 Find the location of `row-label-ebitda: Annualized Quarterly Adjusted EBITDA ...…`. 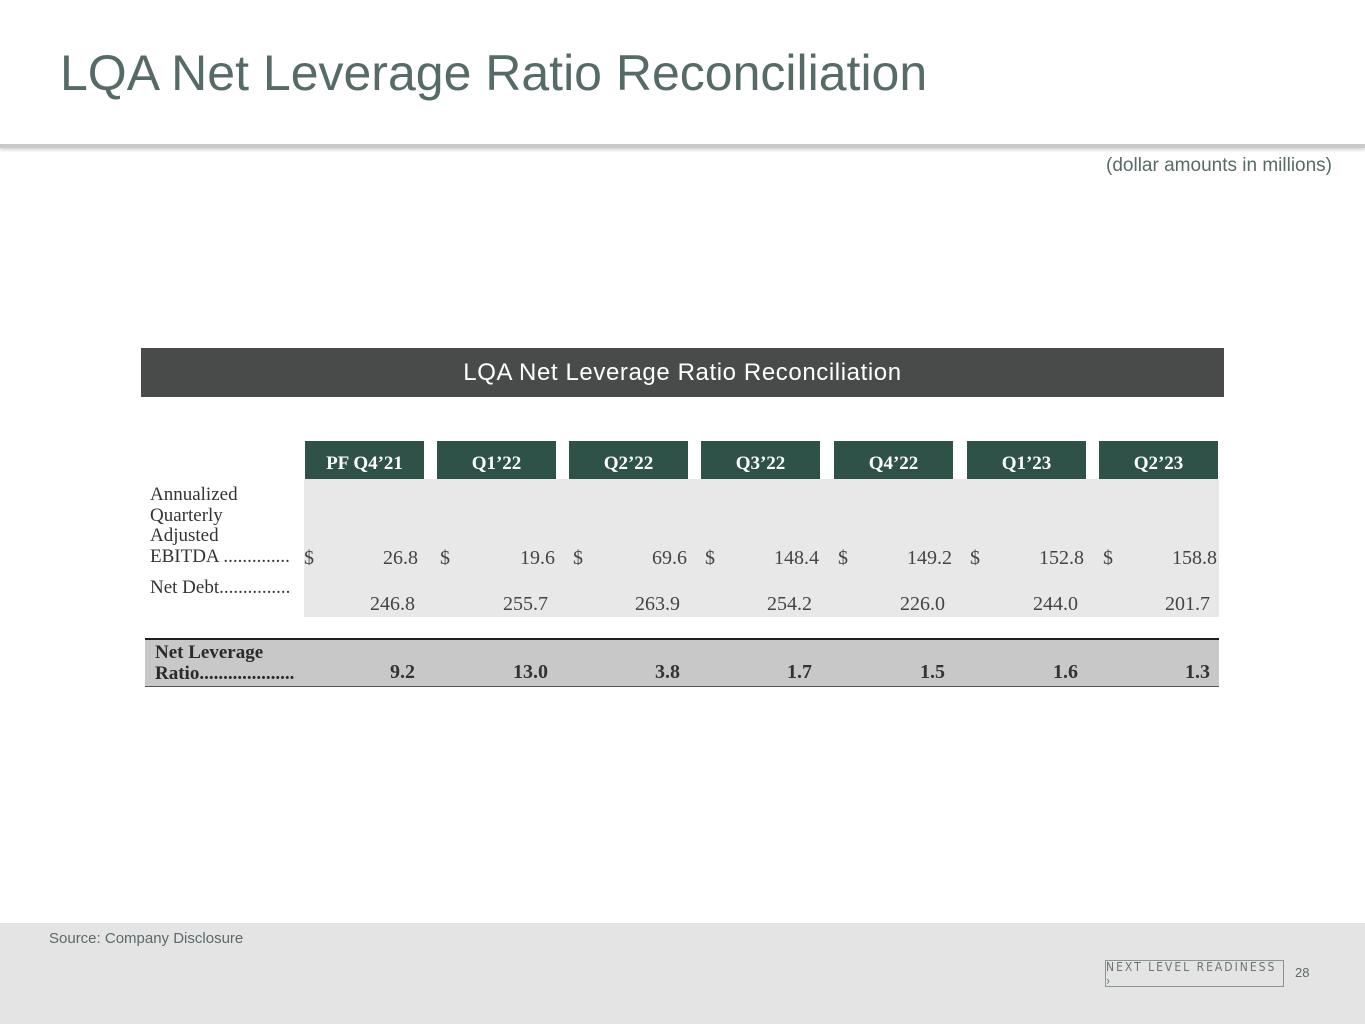

row-label-ebitda: Annualized Quarterly Adjusted EBITDA ...… is located at coordinates (220, 525).